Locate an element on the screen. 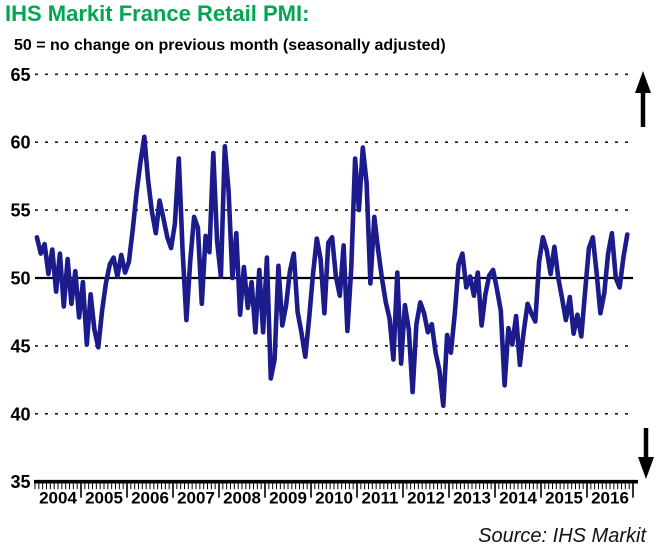 This screenshot has width=660, height=557. y-tick-label: 45 is located at coordinates (20, 346).